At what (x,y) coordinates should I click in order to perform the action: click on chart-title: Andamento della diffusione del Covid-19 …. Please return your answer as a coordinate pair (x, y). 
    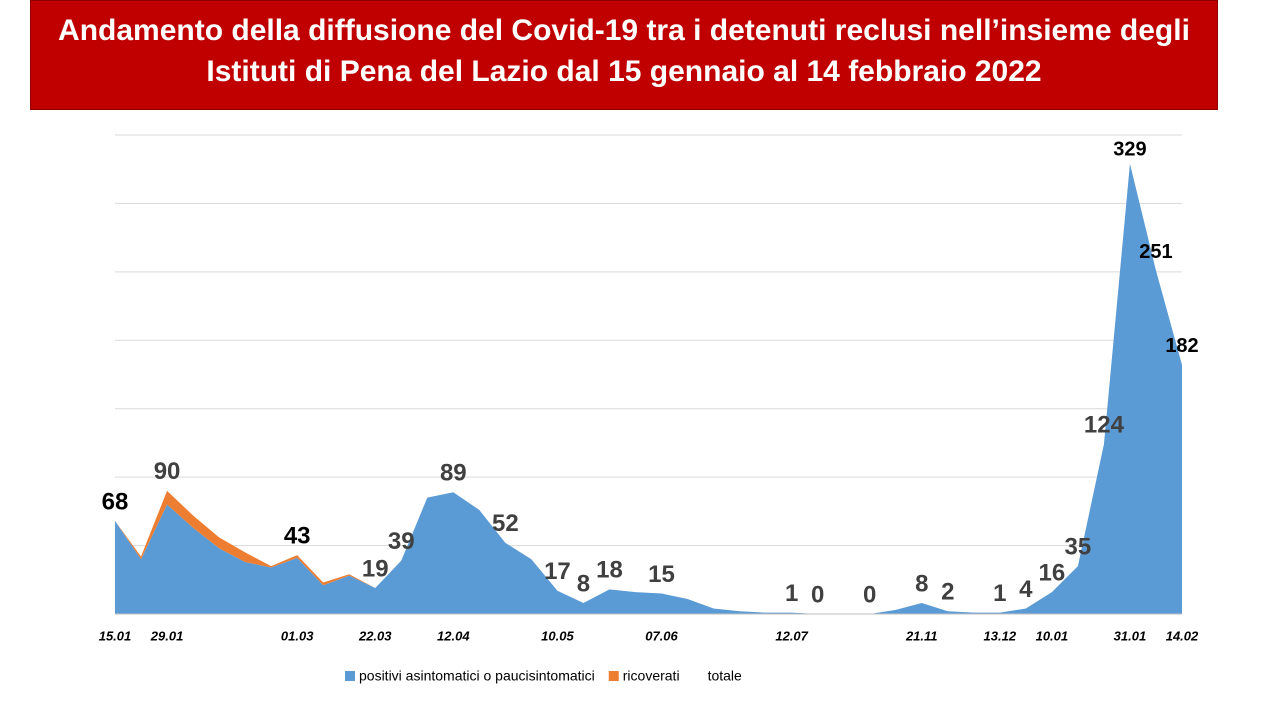
    Looking at the image, I should click on (624, 55).